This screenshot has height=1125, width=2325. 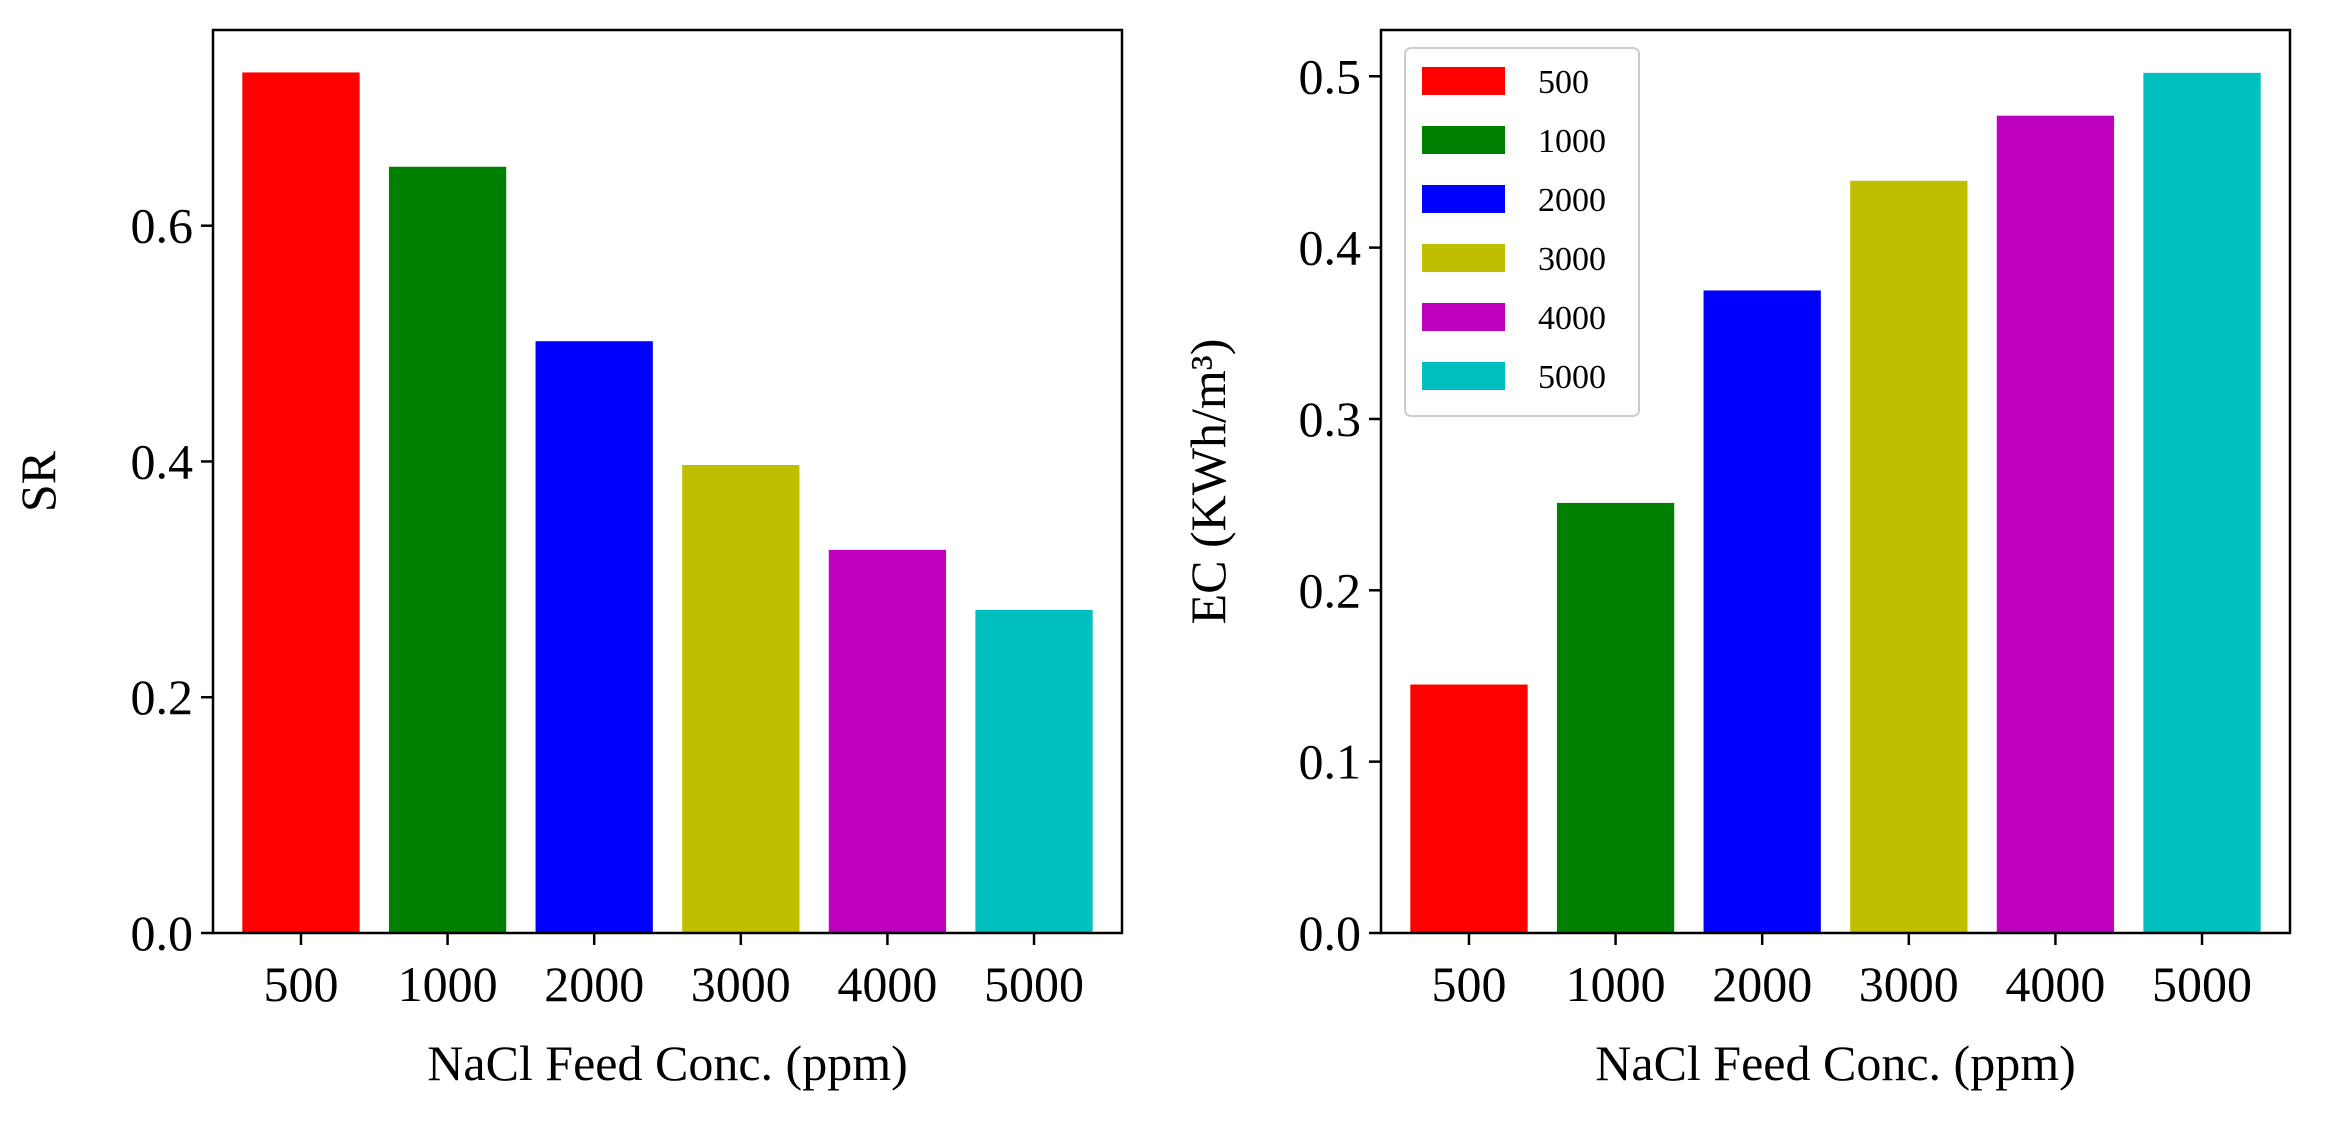 I want to click on legend-label: 1000, so click(x=1572, y=141).